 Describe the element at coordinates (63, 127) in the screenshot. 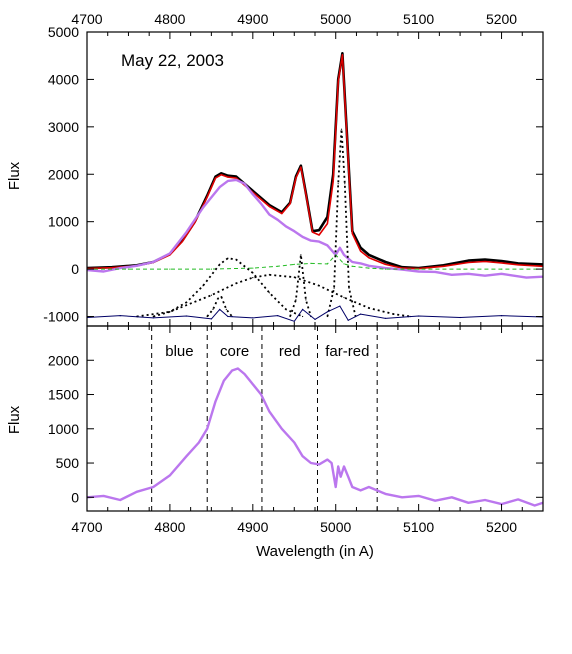

I see `y-tick-label: 3000` at that location.